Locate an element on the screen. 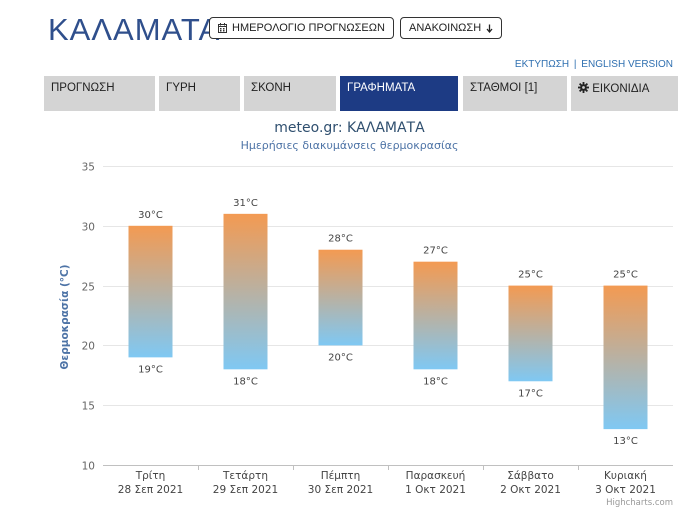 Image resolution: width=699 pixels, height=521 pixels. print-link: ΕΚΤΥΠΩΣΗ is located at coordinates (542, 64).